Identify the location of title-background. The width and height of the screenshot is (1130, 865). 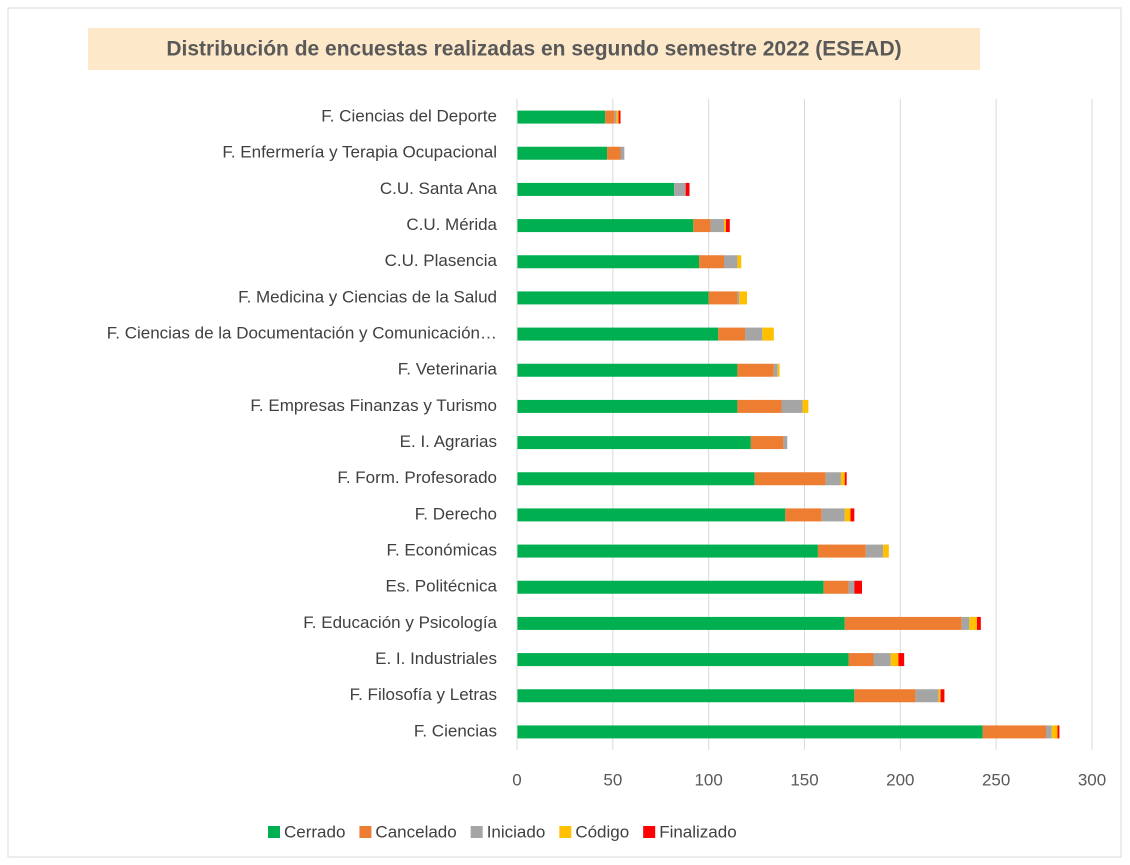
(534, 49).